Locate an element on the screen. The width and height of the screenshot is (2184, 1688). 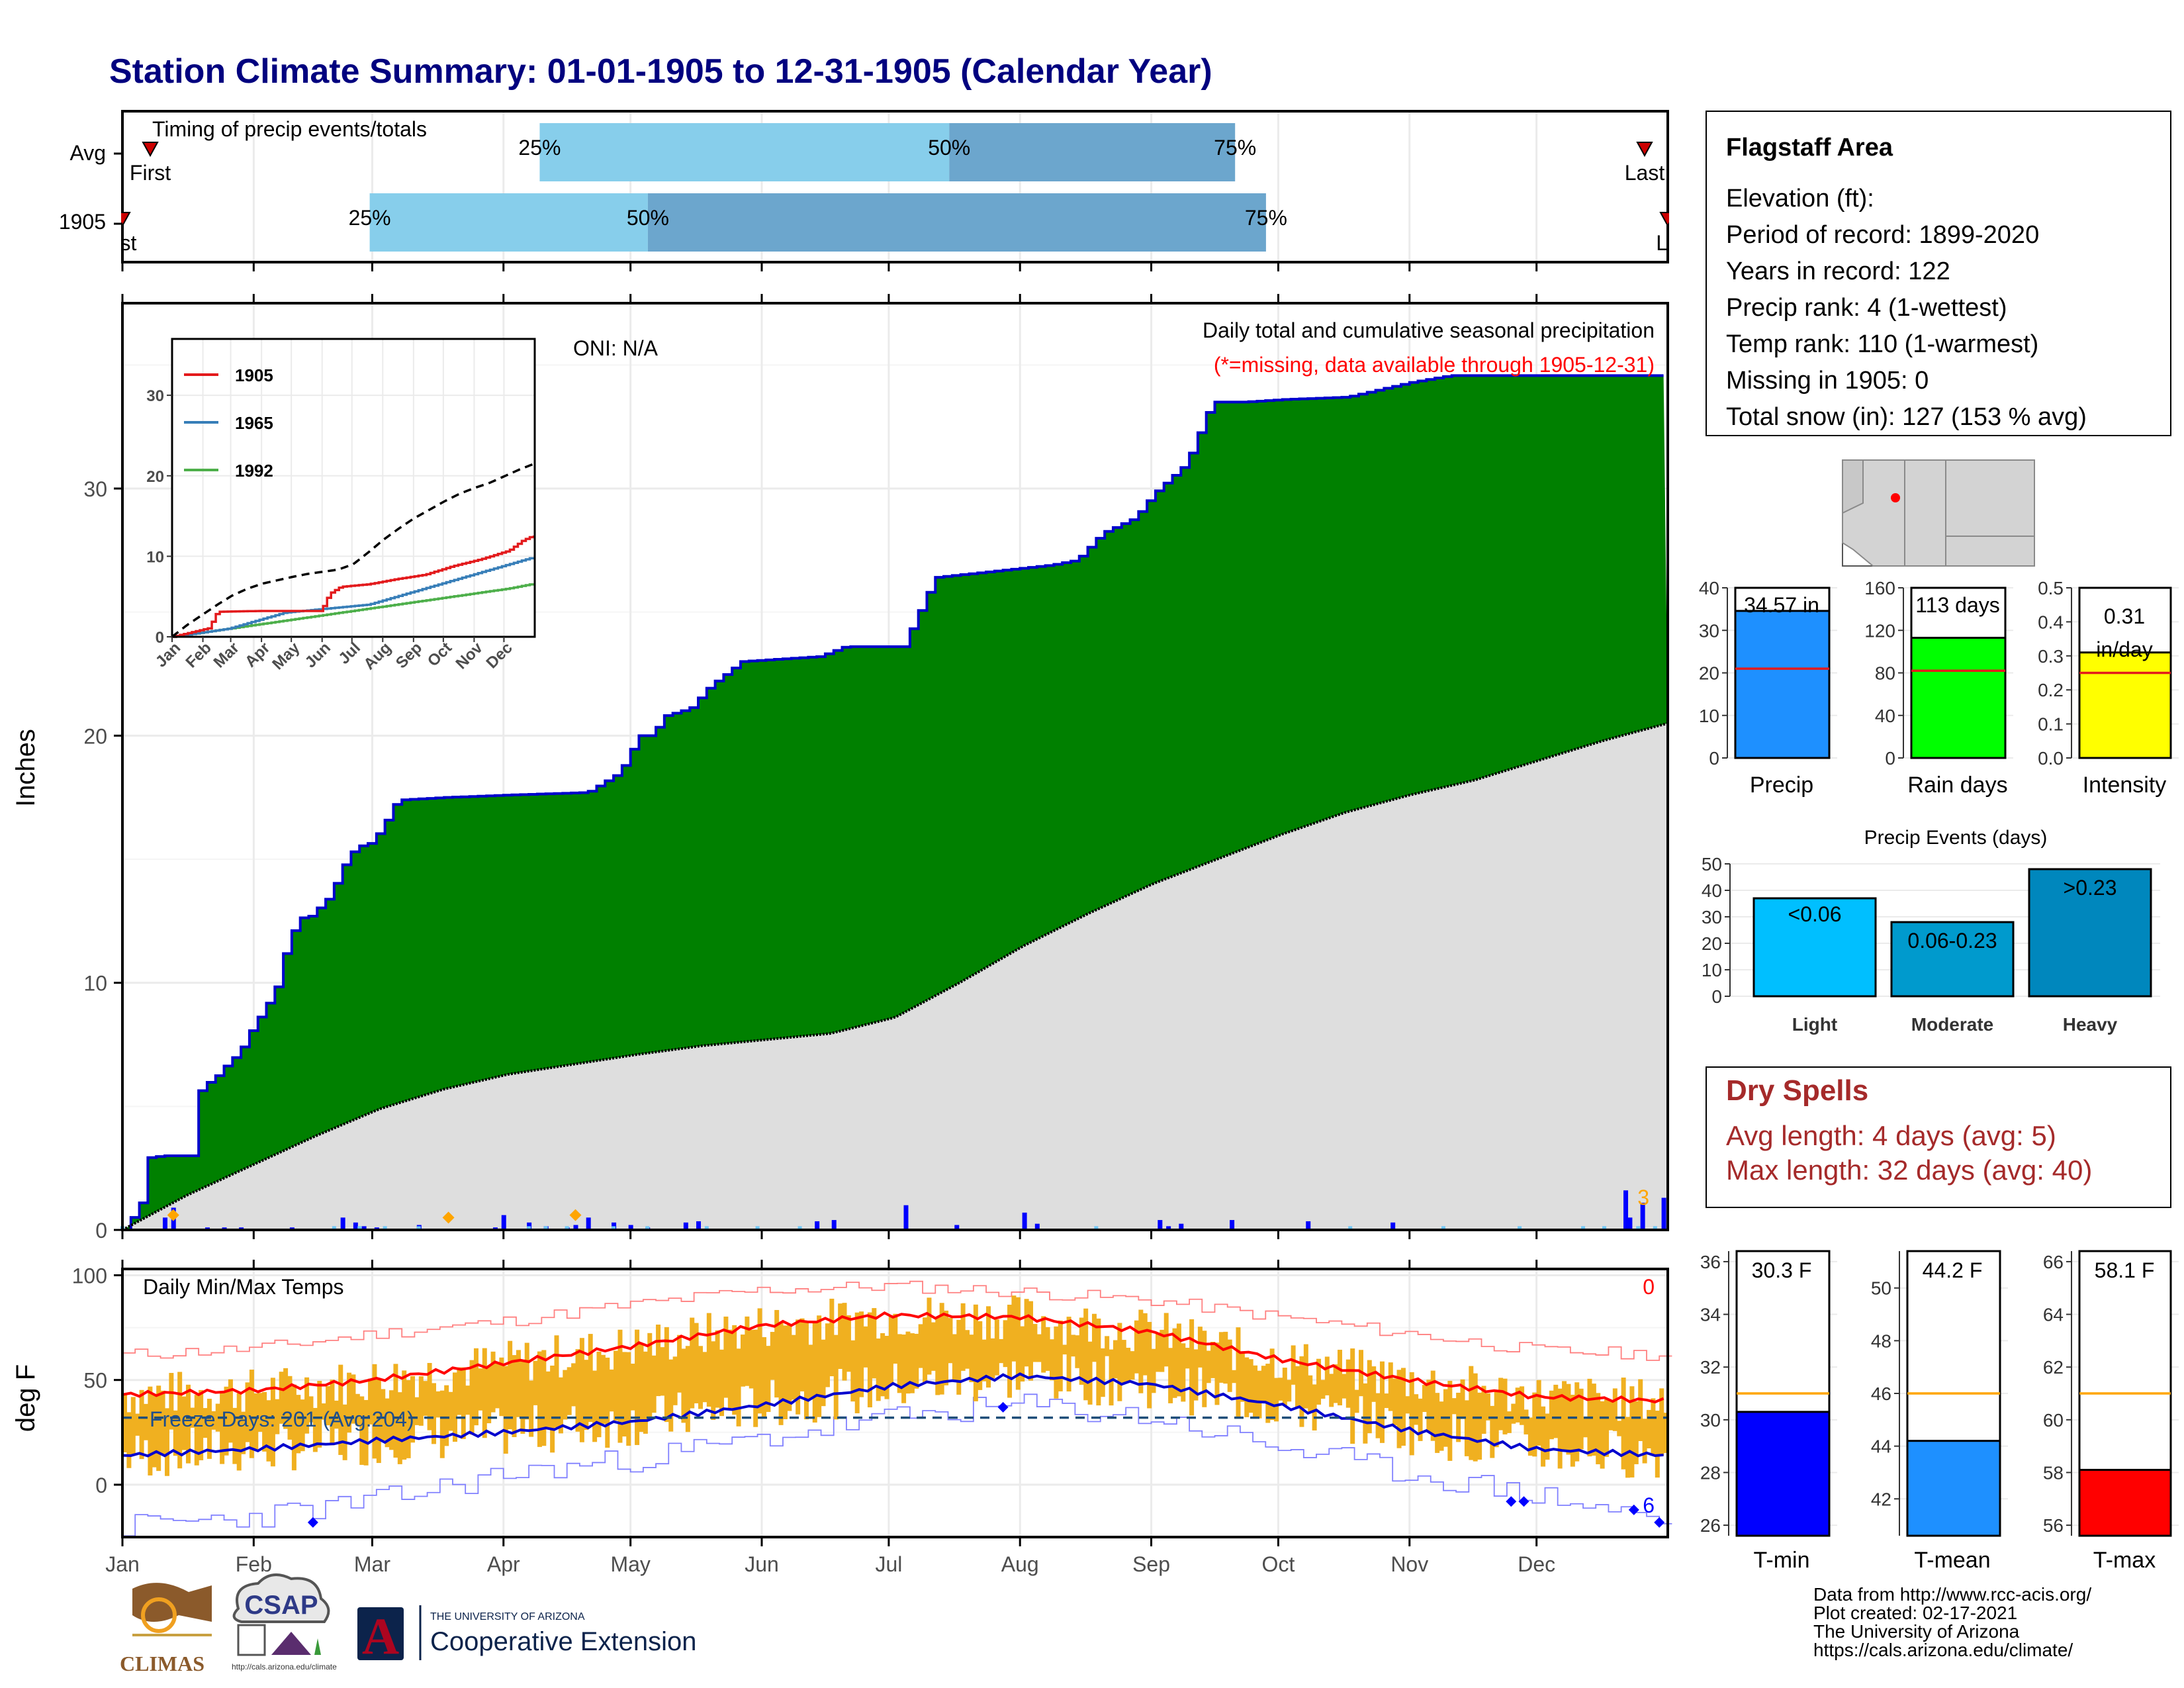
month-label: Apr is located at coordinates (503, 1564).